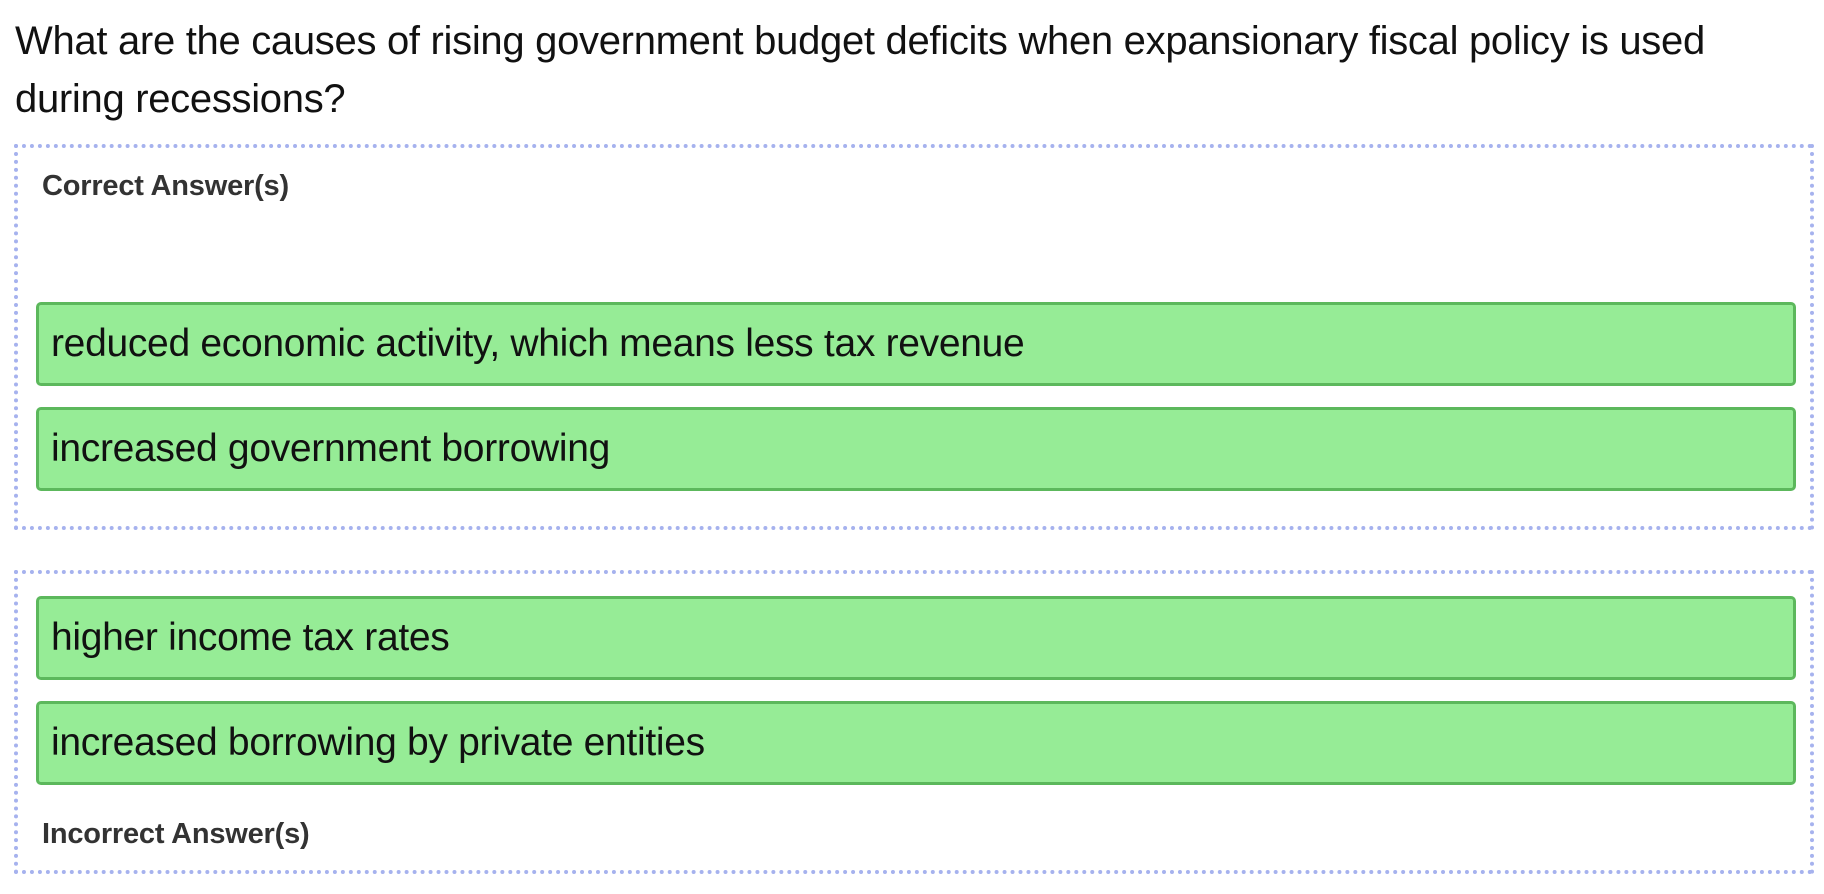 The width and height of the screenshot is (1824, 894). I want to click on answer-card: increased government borrowing, so click(916, 449).